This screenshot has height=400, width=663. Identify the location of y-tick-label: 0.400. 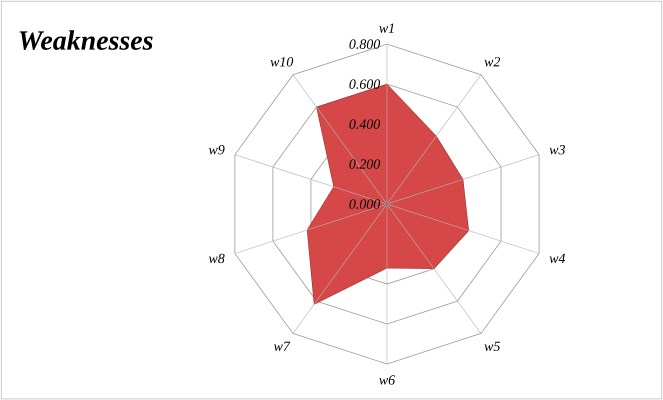
(364, 124).